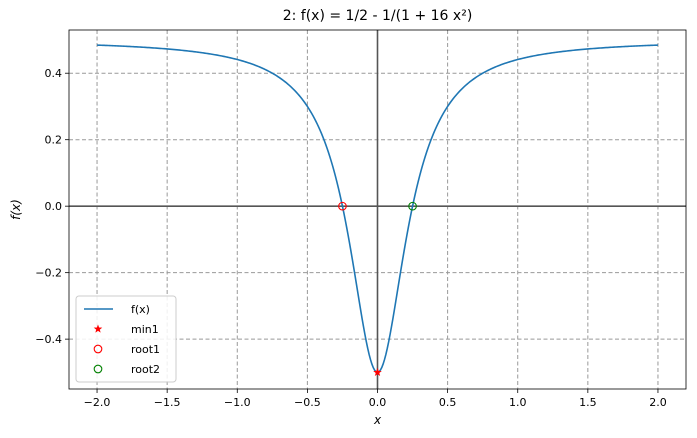 The image size is (697, 438). I want to click on y-tick-label: 0.4, so click(54, 73).